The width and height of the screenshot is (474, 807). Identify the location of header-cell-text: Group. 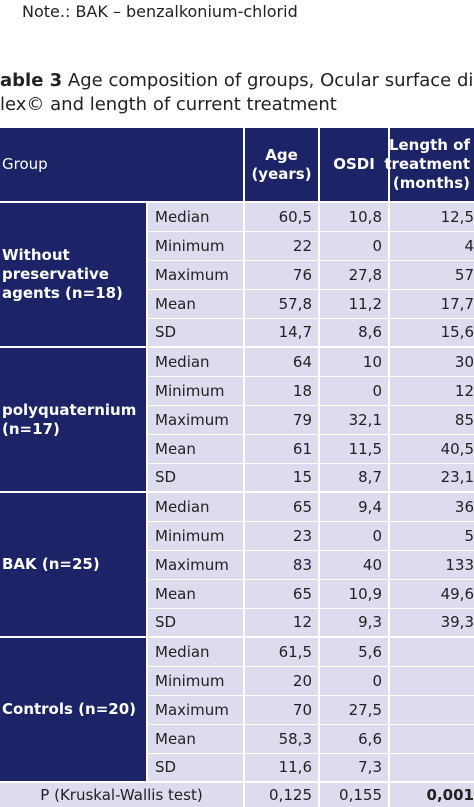
(25, 164).